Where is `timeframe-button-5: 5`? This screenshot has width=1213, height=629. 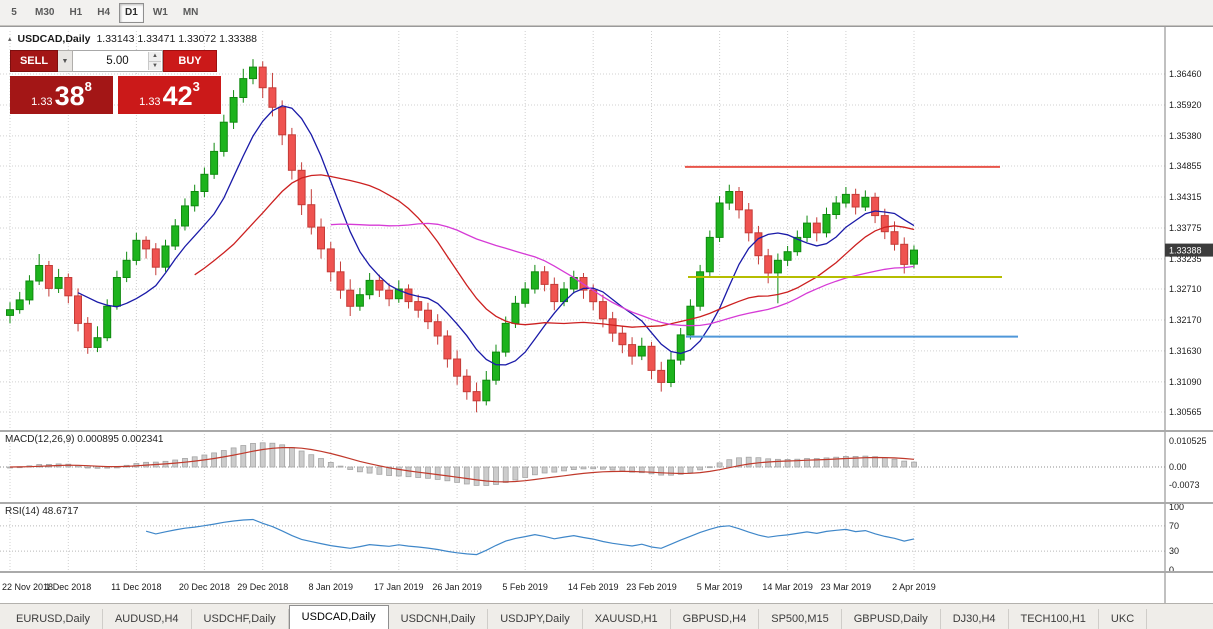
timeframe-button-5: 5 is located at coordinates (14, 13).